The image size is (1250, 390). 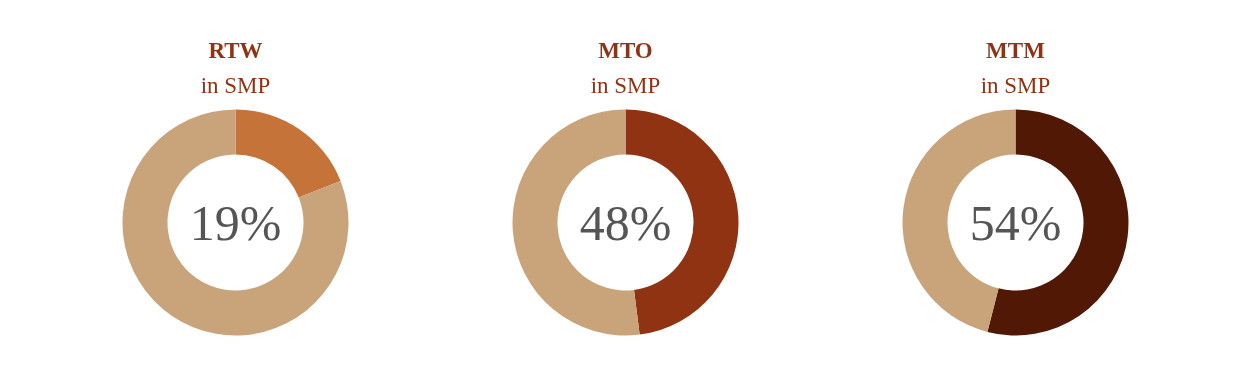 What do you see at coordinates (1016, 50) in the screenshot?
I see `chart-title: MTM` at bounding box center [1016, 50].